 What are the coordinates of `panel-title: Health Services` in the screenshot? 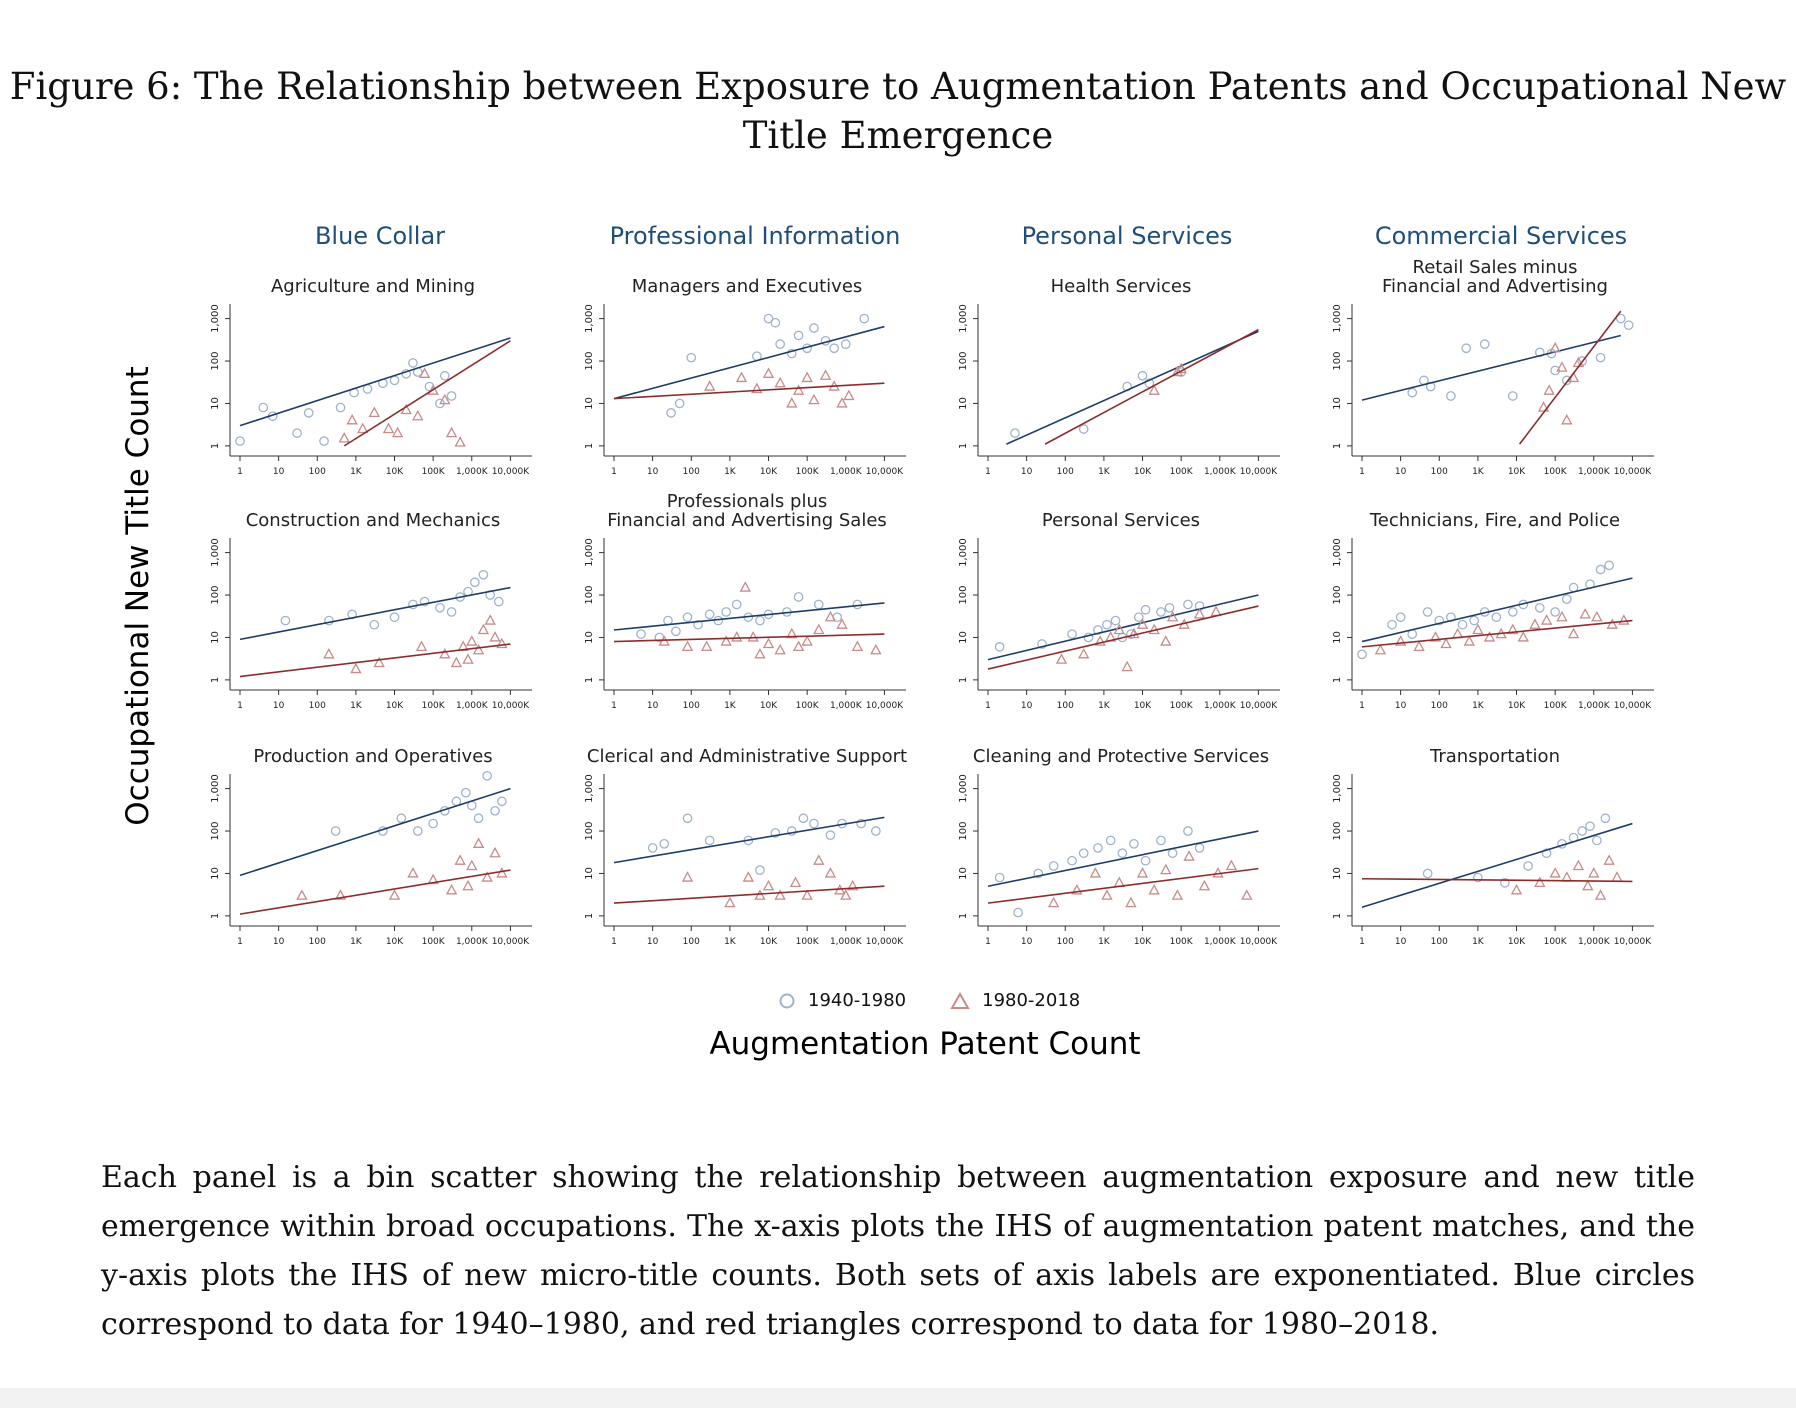 It's located at (1121, 286).